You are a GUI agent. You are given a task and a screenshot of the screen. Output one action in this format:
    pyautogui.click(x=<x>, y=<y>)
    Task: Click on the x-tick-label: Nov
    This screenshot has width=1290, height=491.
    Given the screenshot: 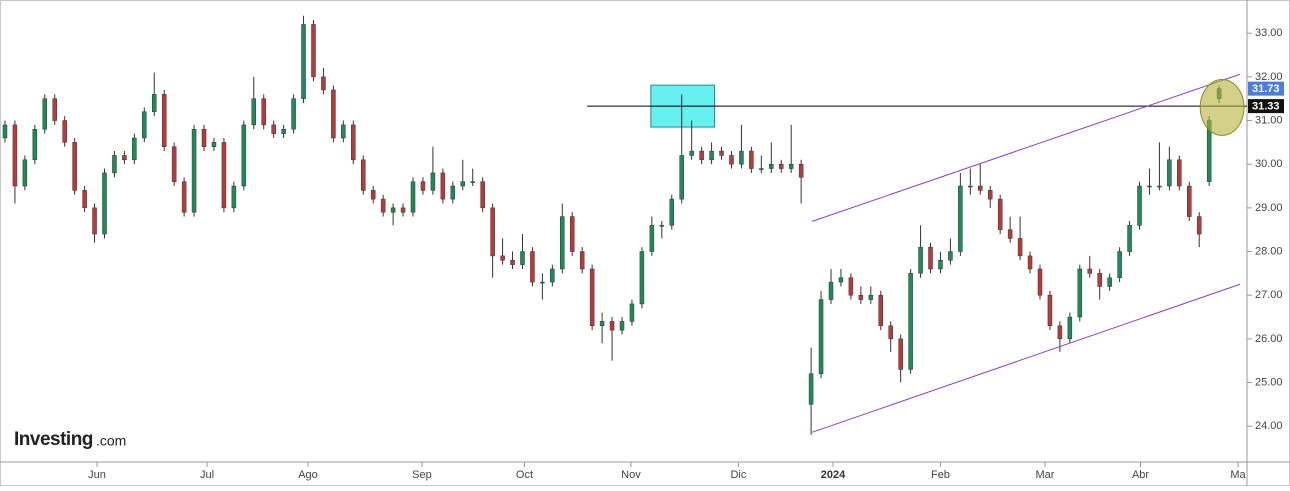 What is the action you would take?
    pyautogui.click(x=631, y=475)
    